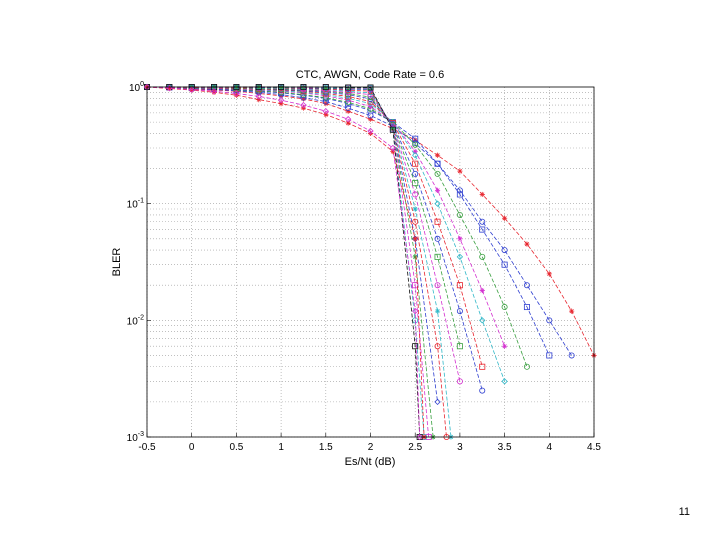 The width and height of the screenshot is (720, 540). What do you see at coordinates (415, 447) in the screenshot?
I see `x-tick-label: 2.5` at bounding box center [415, 447].